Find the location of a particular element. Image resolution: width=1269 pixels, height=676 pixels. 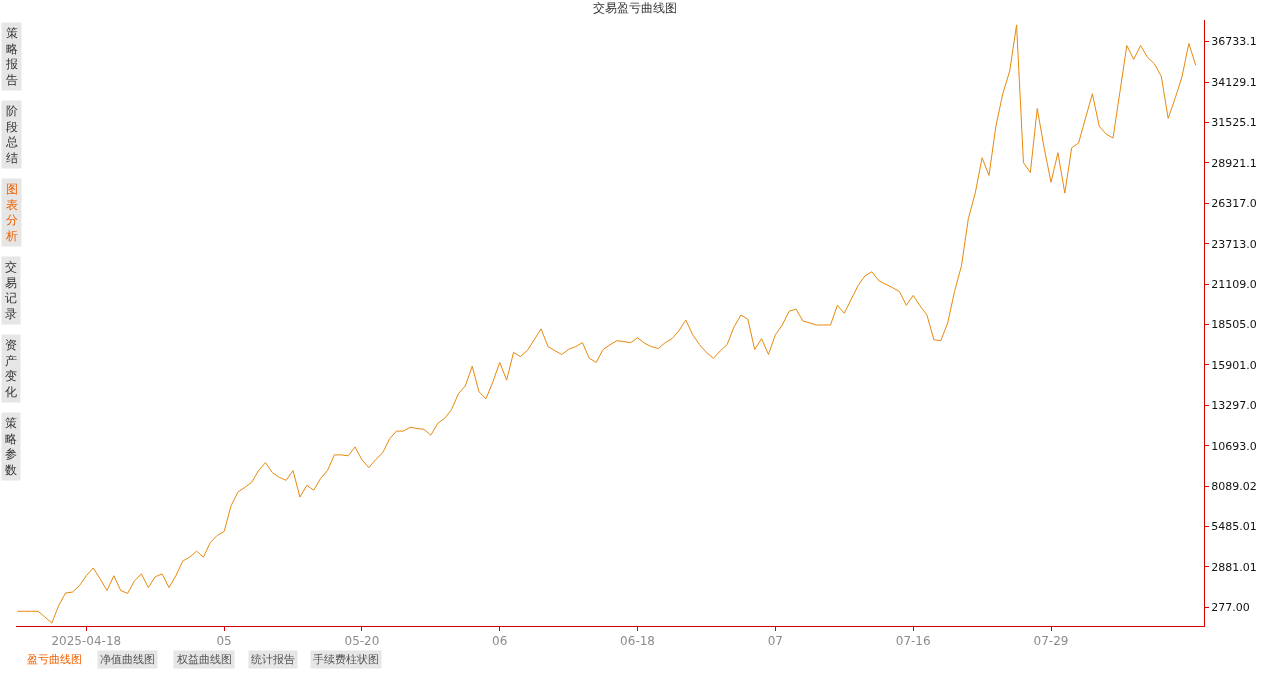

annotation: 交易记录 is located at coordinates (11, 290).